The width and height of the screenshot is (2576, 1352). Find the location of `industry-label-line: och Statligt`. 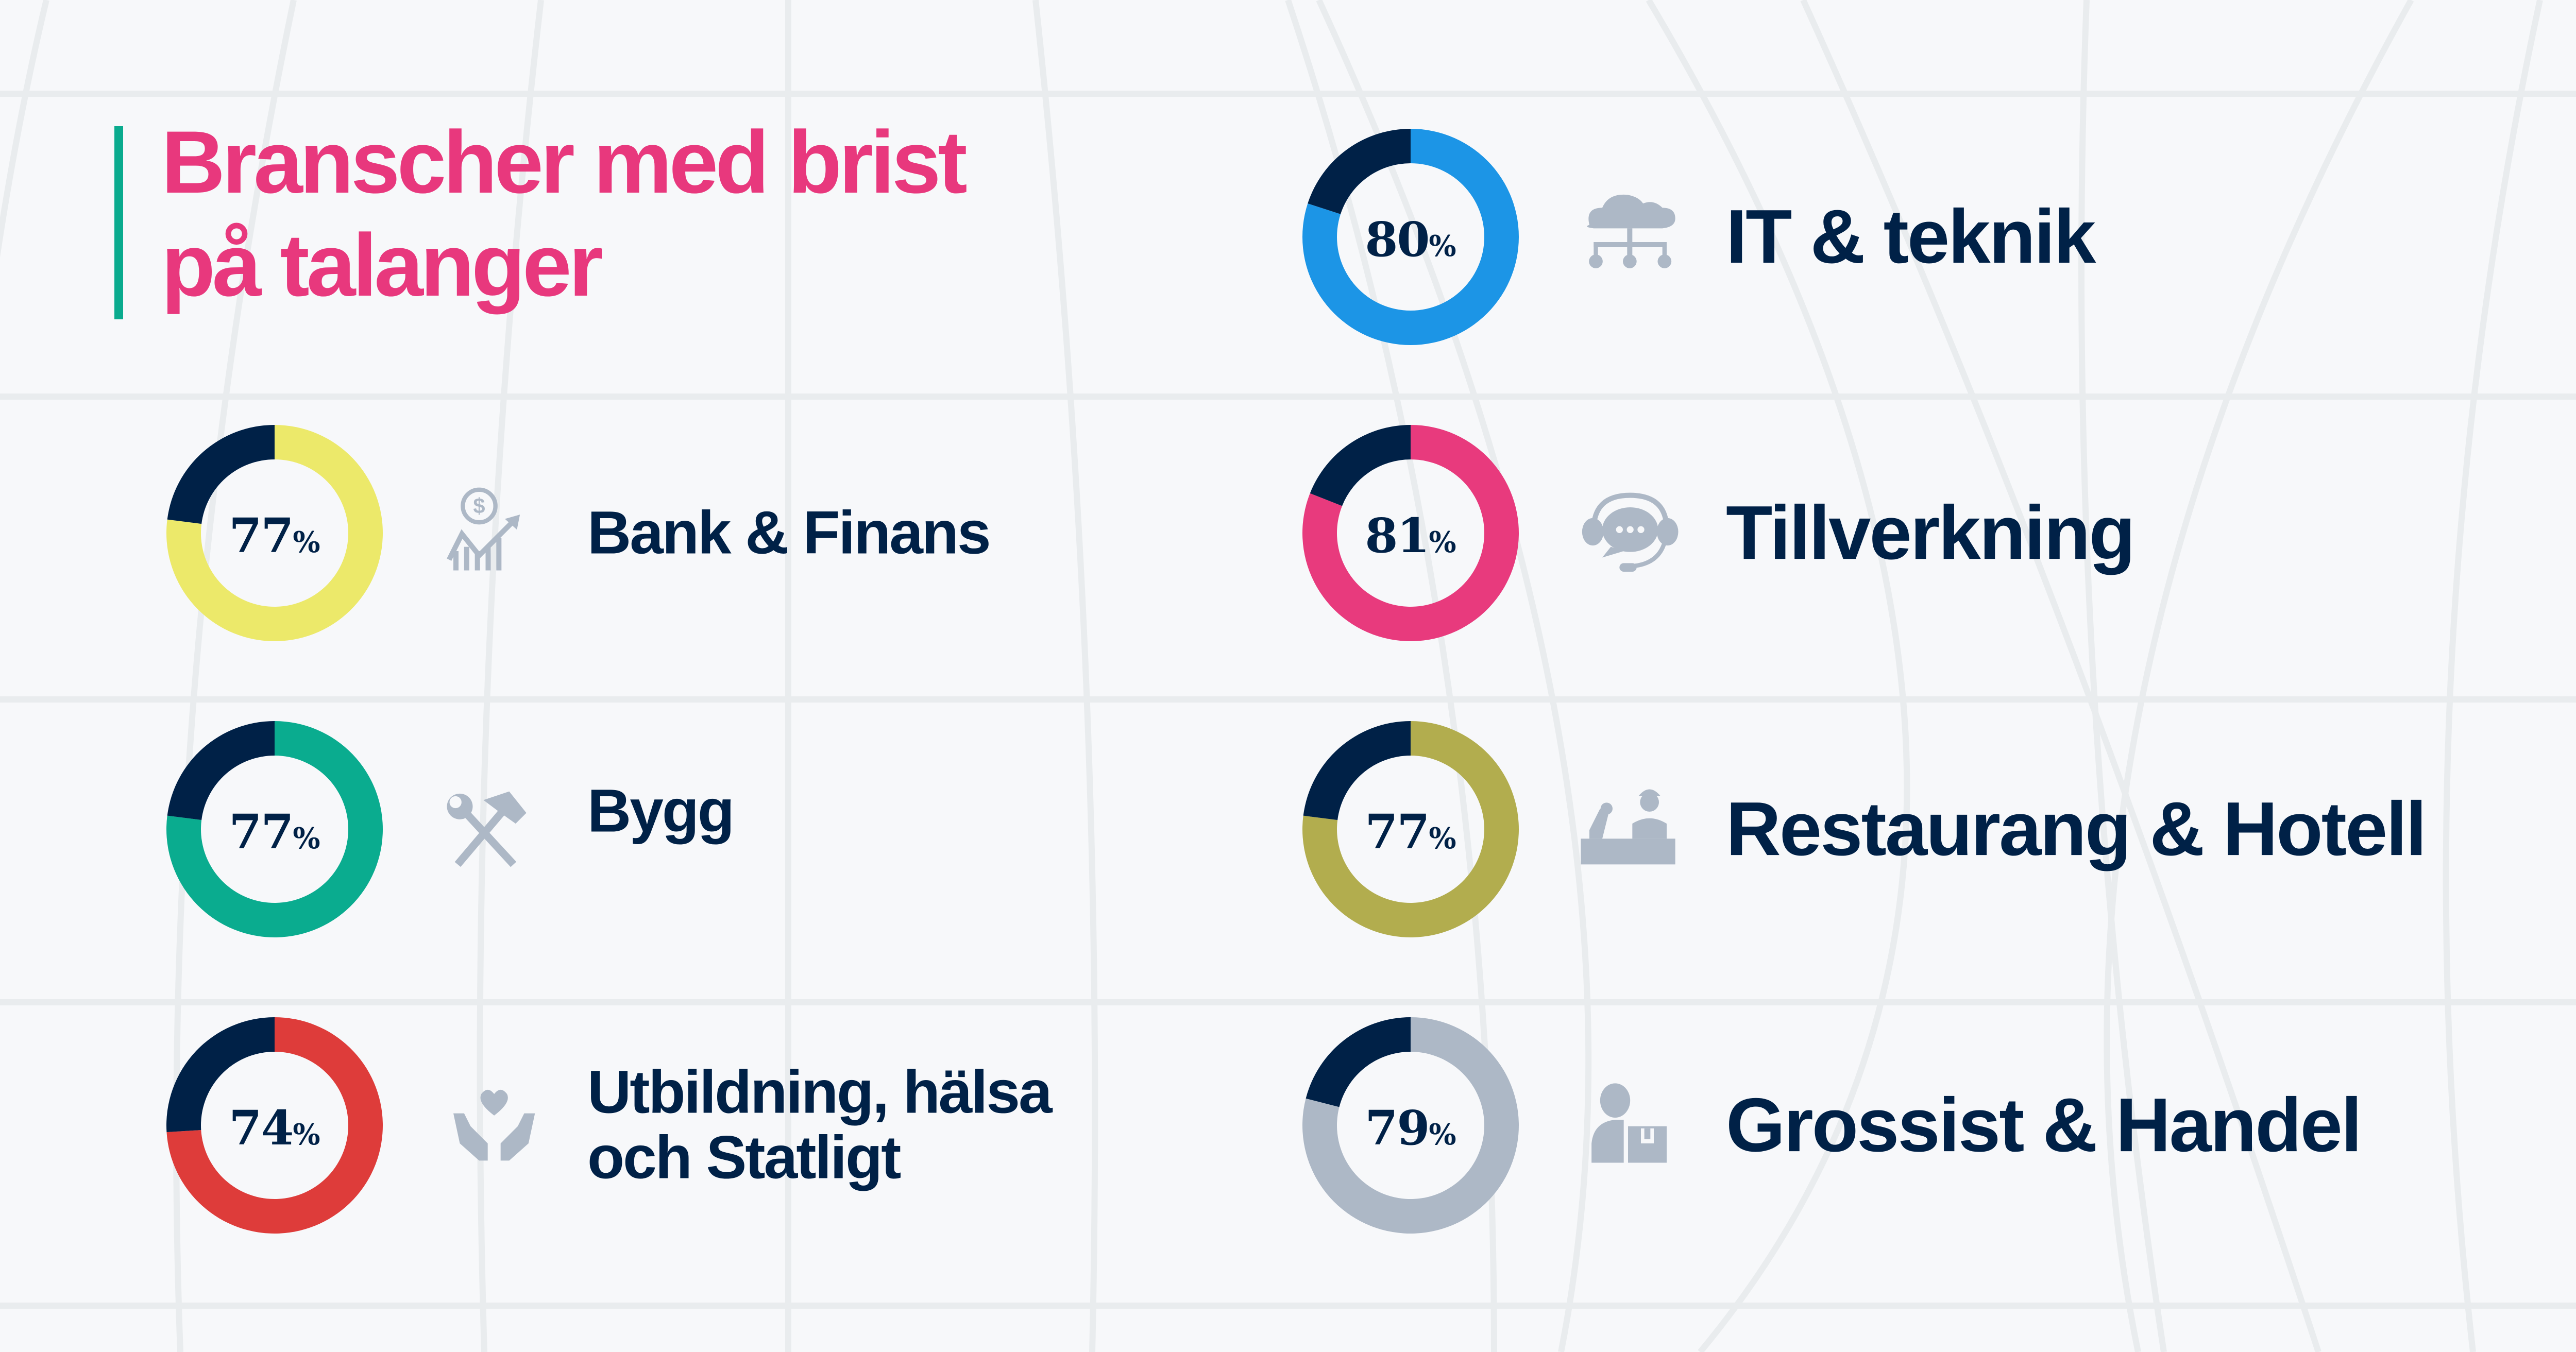

industry-label-line: och Statligt is located at coordinates (744, 1158).